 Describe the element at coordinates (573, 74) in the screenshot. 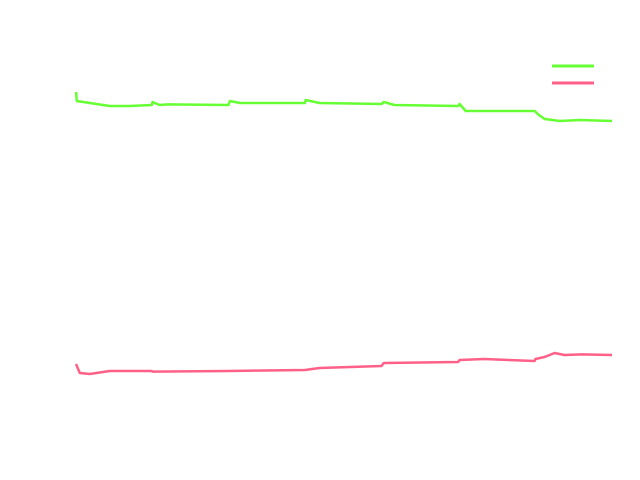

I see `legend` at that location.